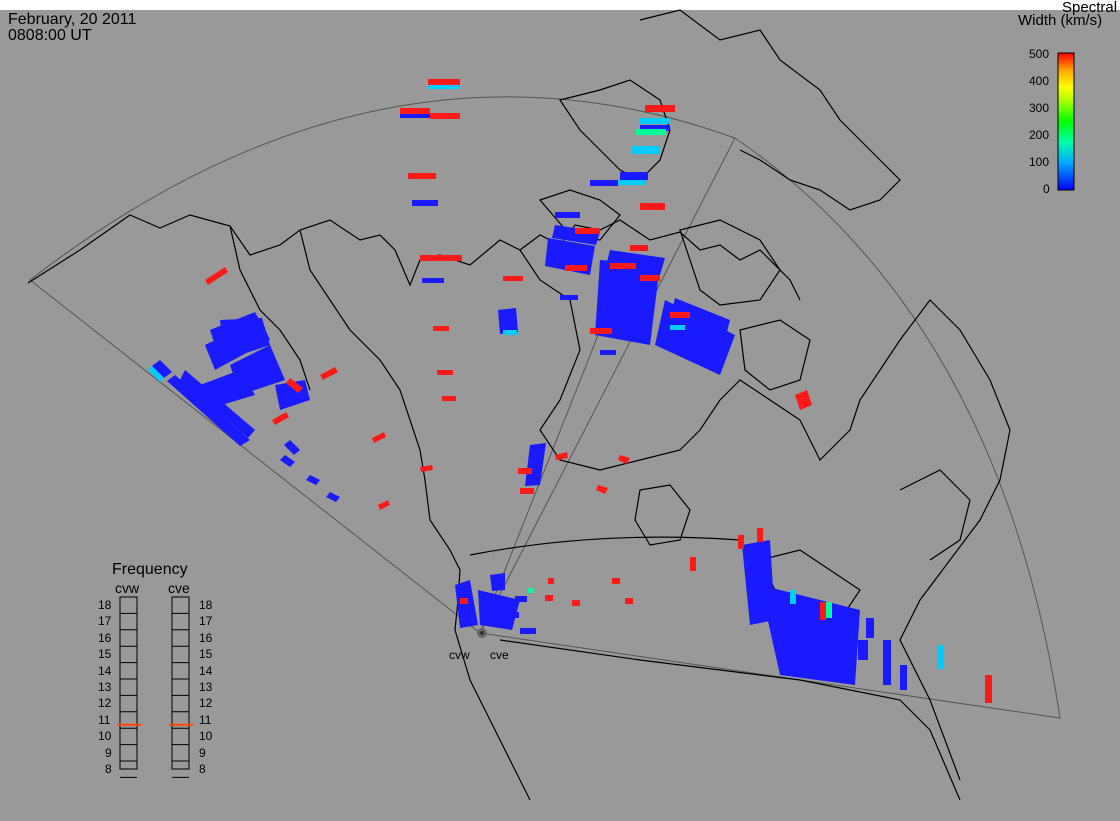 Image resolution: width=1120 pixels, height=821 pixels. Describe the element at coordinates (1046, 189) in the screenshot. I see `colorbar-tick: 0` at that location.